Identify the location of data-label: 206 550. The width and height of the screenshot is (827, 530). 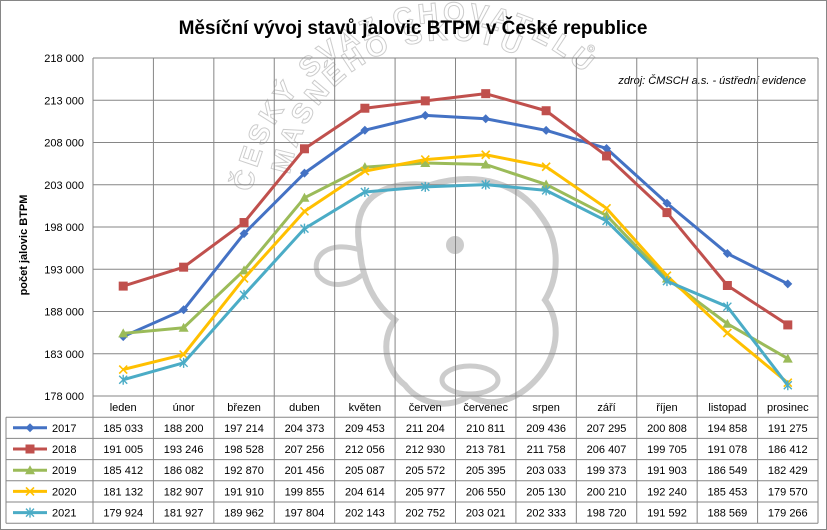
(486, 492).